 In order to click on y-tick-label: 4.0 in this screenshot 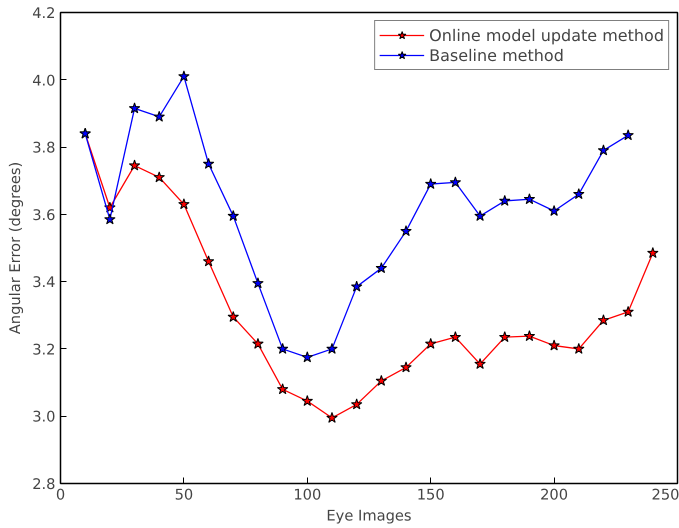, I will do `click(44, 81)`.